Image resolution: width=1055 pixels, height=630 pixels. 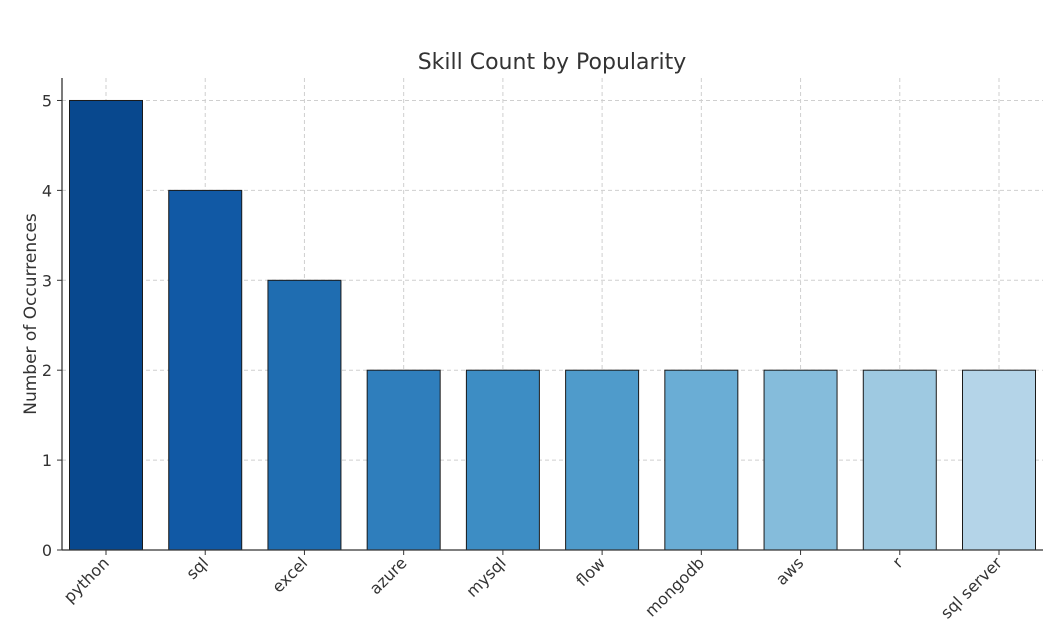 I want to click on y-tick-labels: 0 1 2 3 4 5, so click(x=52, y=325).